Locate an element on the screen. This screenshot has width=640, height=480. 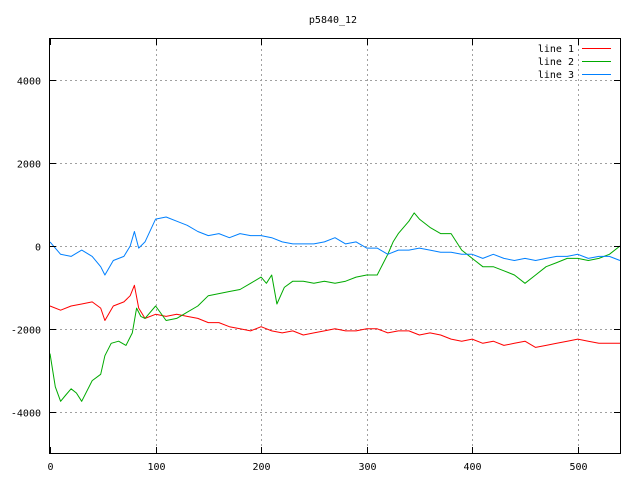
legend: line 1 line 2 line 3 is located at coordinates (574, 62).